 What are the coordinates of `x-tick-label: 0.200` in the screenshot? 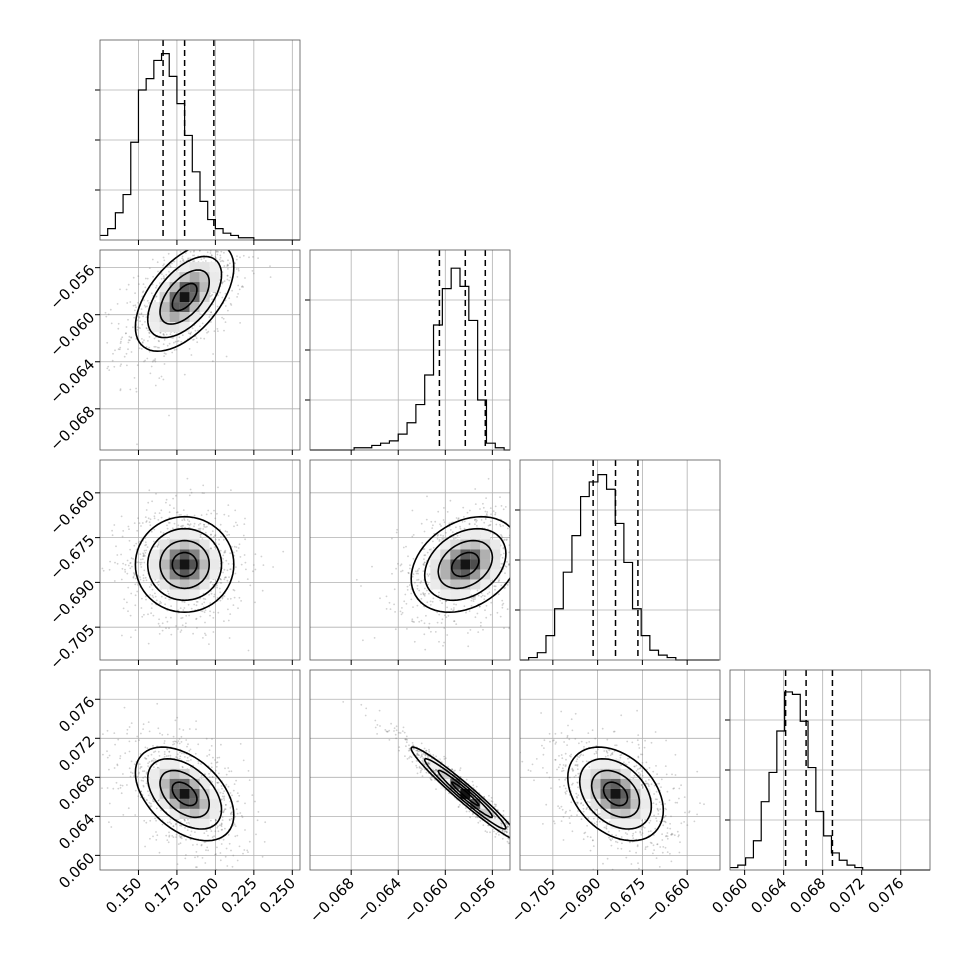 It's located at (200, 895).